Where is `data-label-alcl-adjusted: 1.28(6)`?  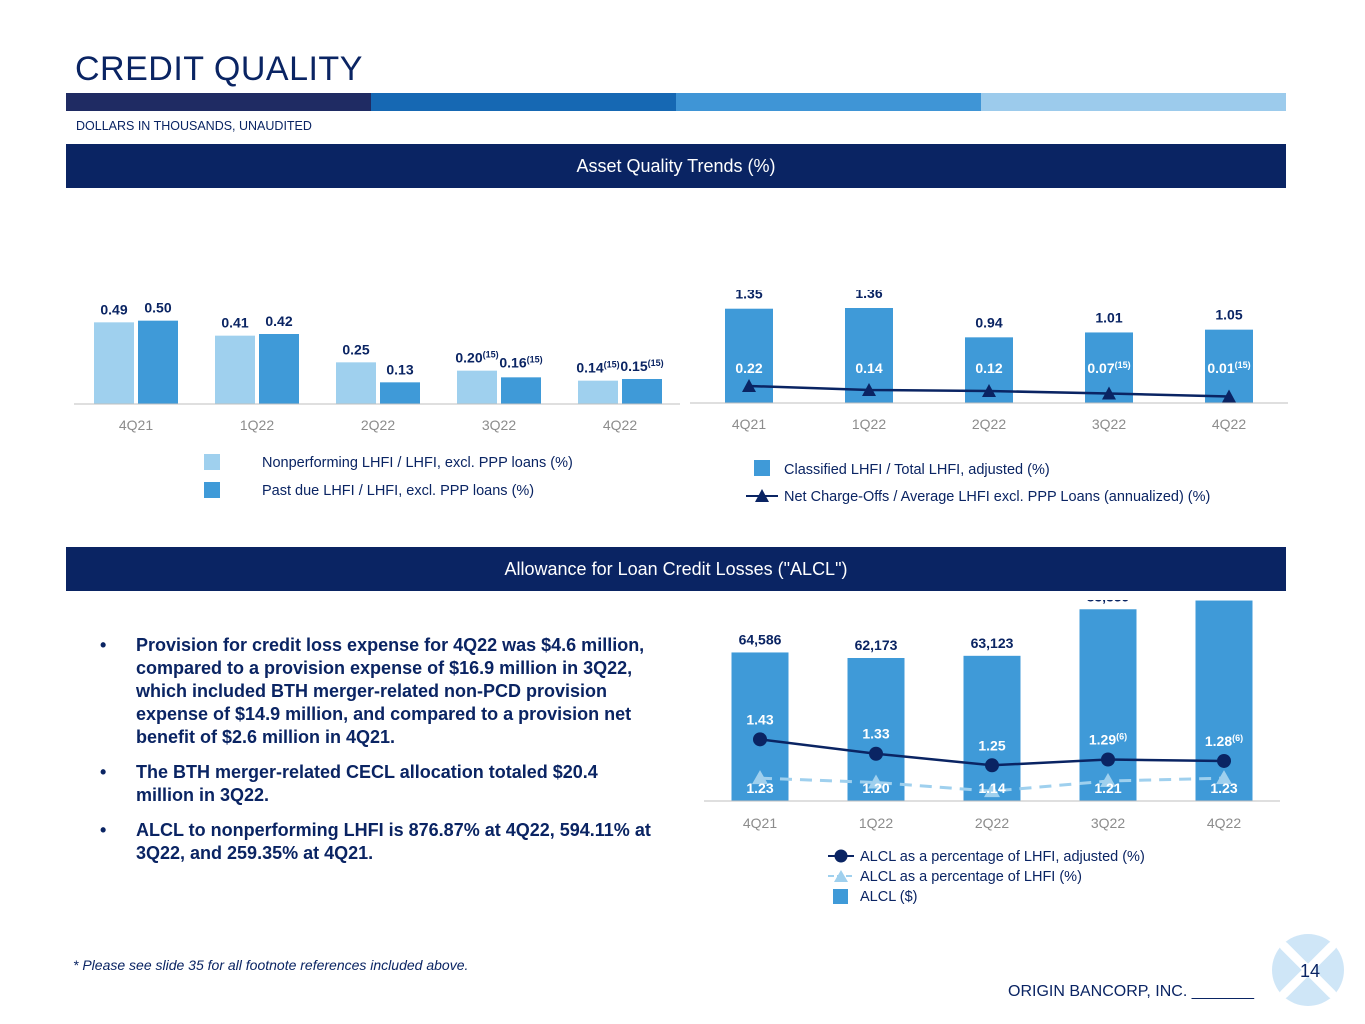 data-label-alcl-adjusted: 1.28(6) is located at coordinates (1224, 741).